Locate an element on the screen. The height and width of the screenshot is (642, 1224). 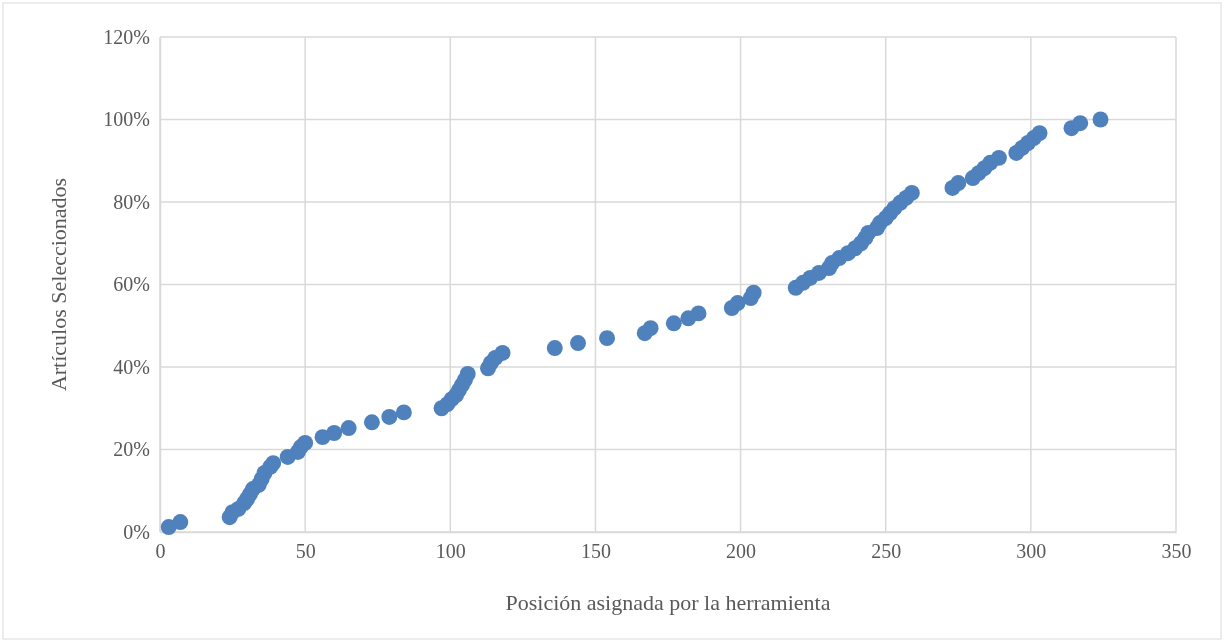
y-tick-label: 40% is located at coordinates (131, 366).